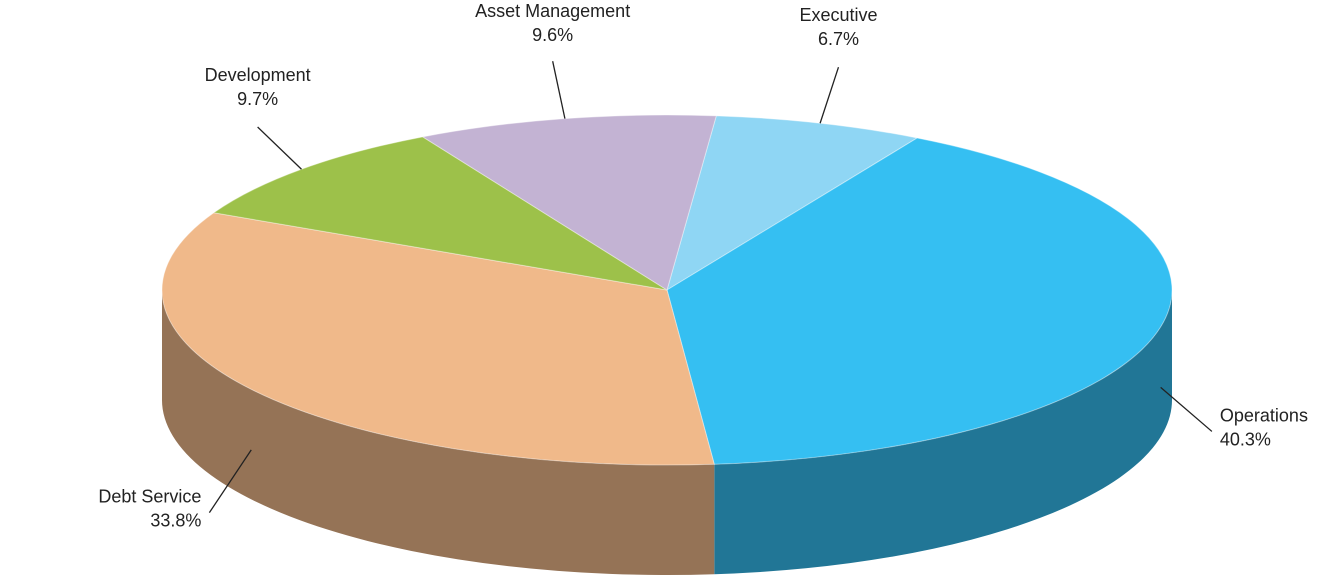 The height and width of the screenshot is (577, 1333). Describe the element at coordinates (175, 521) in the screenshot. I see `value-label: 33.8%` at that location.